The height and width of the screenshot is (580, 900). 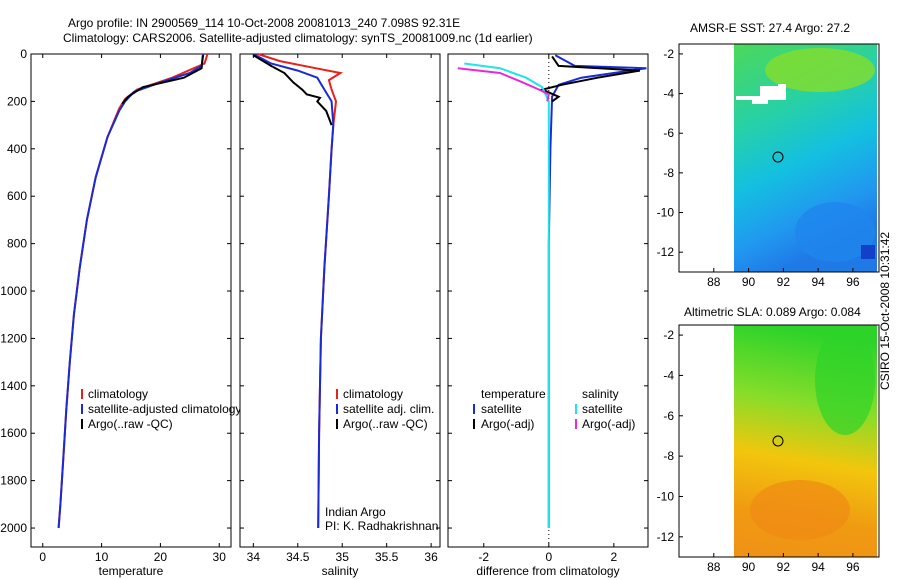 What do you see at coordinates (800, 510) in the screenshot?
I see `sla-high-patch` at bounding box center [800, 510].